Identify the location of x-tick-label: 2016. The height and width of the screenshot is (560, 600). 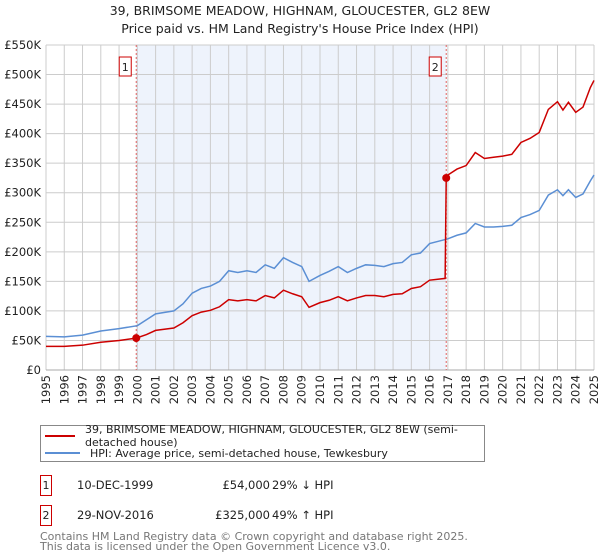
(430, 389).